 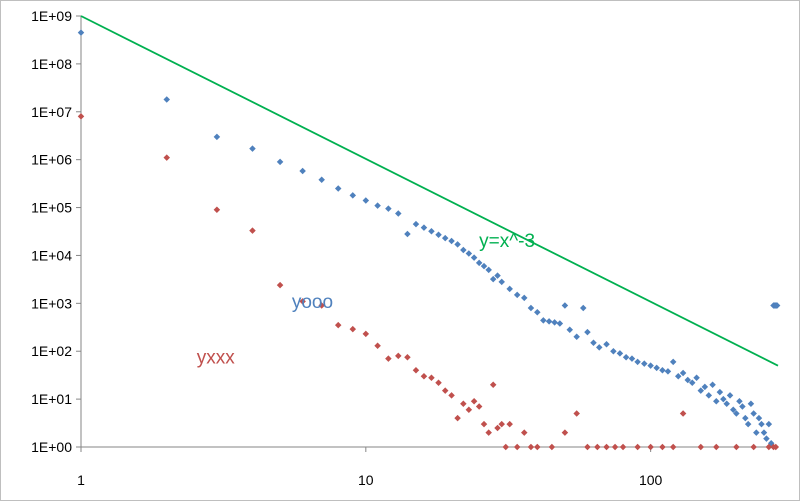 What do you see at coordinates (507, 241) in the screenshot?
I see `annotation-label: y=x^-3` at bounding box center [507, 241].